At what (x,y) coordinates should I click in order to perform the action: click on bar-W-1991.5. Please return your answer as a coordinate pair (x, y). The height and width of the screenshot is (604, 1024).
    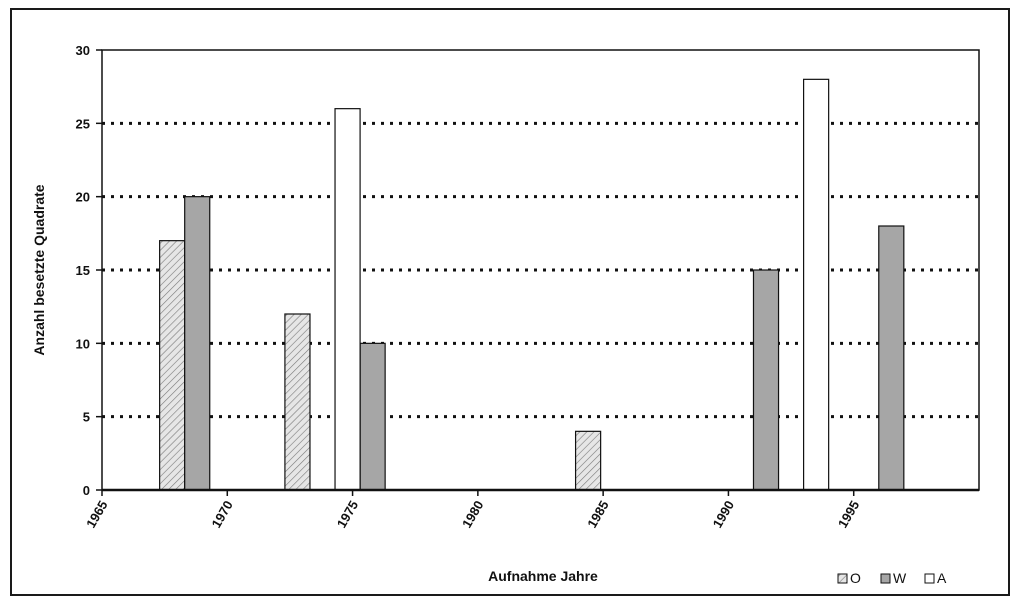
    Looking at the image, I should click on (766, 380).